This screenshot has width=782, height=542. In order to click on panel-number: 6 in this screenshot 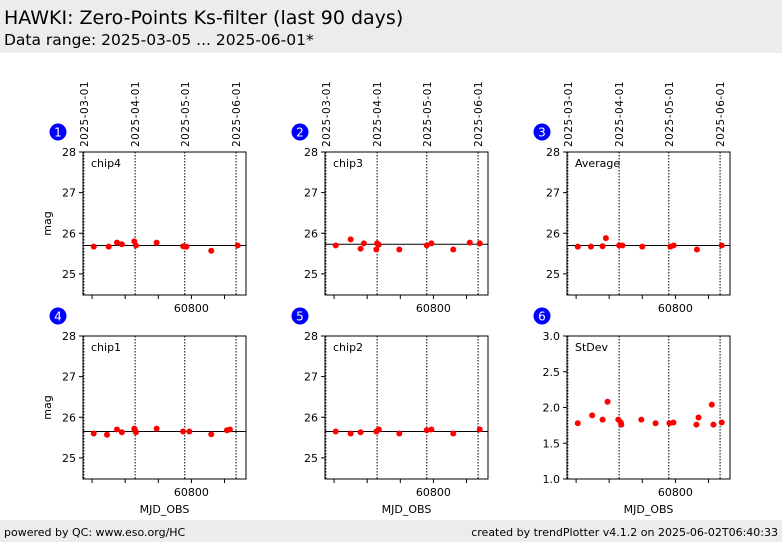, I will do `click(542, 317)`.